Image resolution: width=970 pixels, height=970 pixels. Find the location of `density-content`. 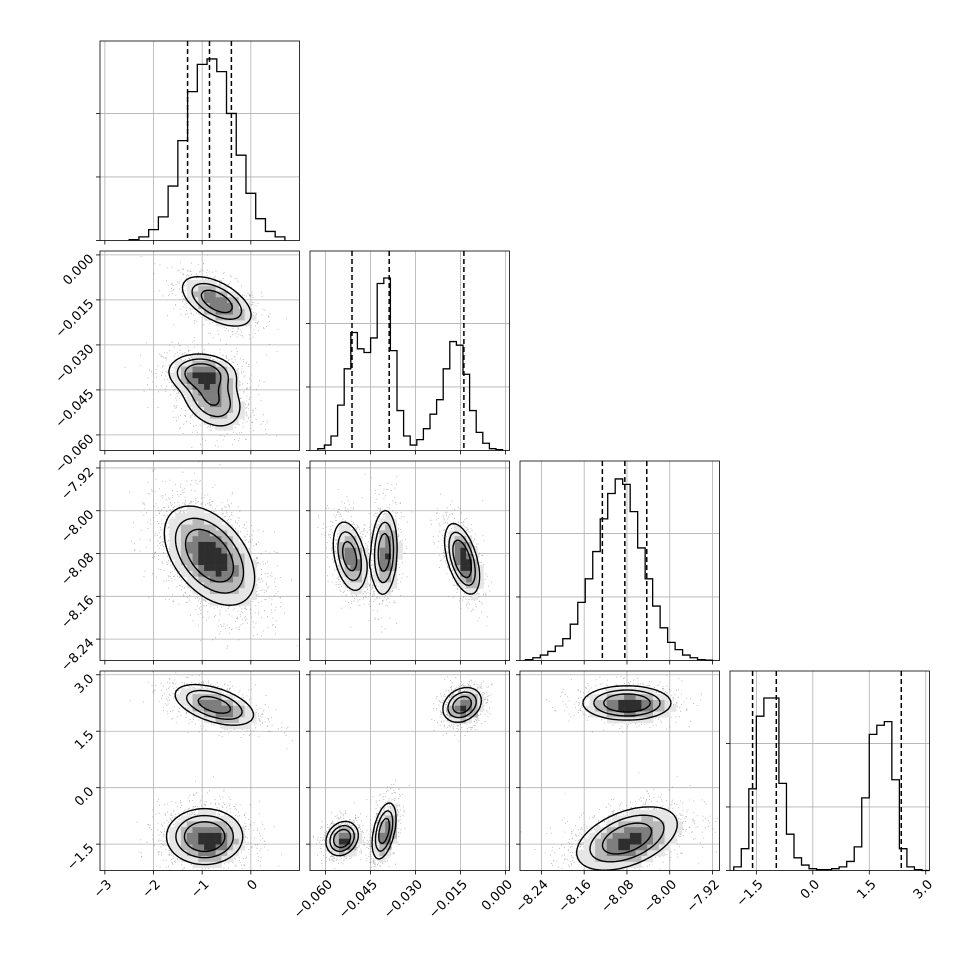

density-content is located at coordinates (213, 555).